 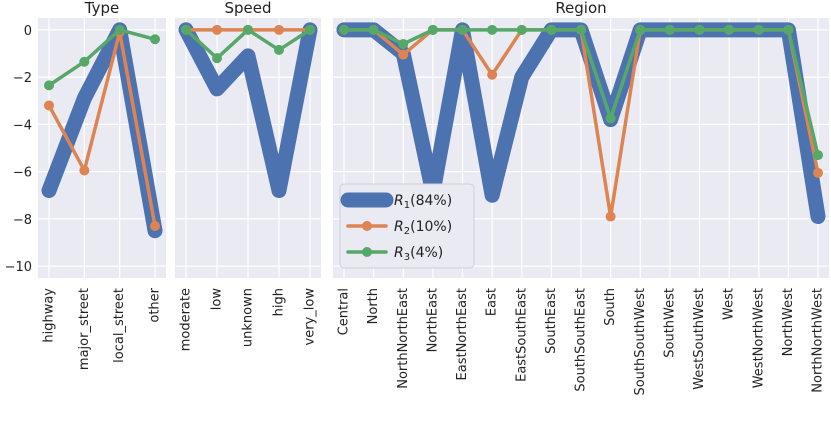 What do you see at coordinates (367, 226) in the screenshot?
I see `legend-marker-r2` at bounding box center [367, 226].